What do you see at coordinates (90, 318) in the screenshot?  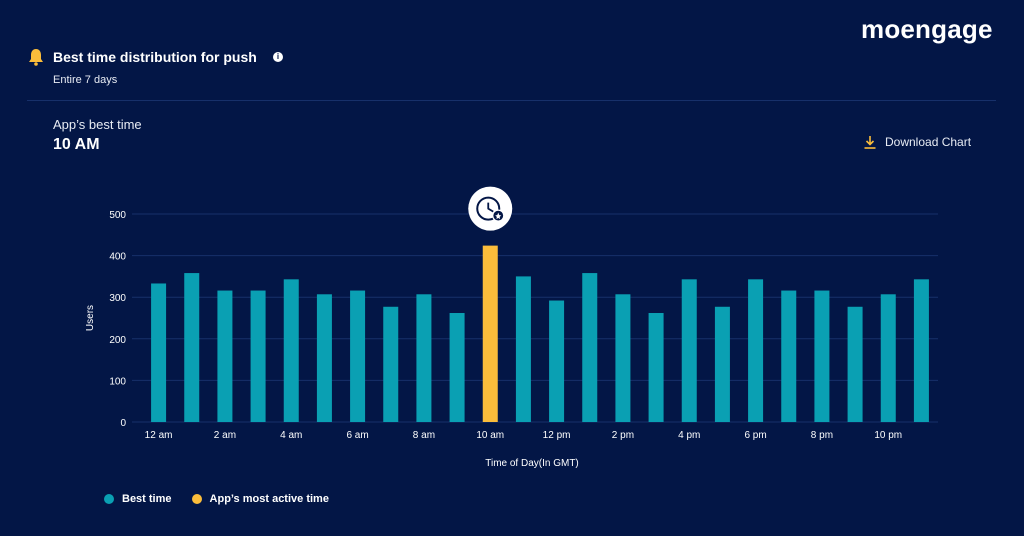 I see `y-axis-label: Users` at bounding box center [90, 318].